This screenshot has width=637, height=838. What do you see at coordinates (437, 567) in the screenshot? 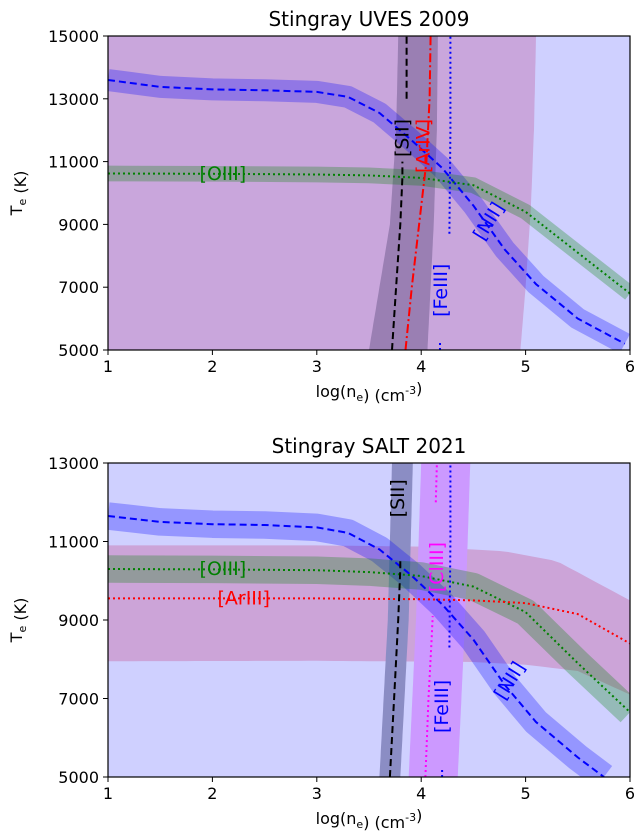
I see `annotation-cliii: [ClIII]` at bounding box center [437, 567].